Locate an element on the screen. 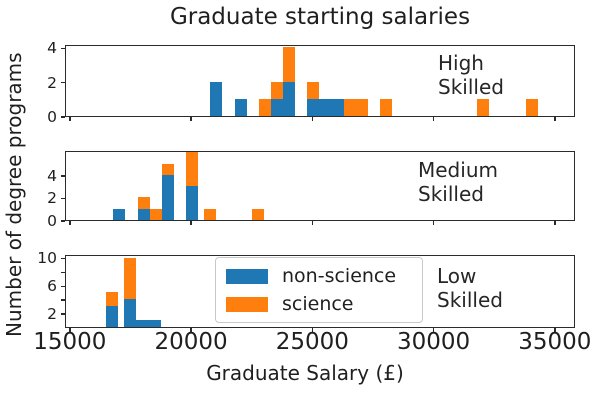  y-tick-label: 6 is located at coordinates (52, 286).